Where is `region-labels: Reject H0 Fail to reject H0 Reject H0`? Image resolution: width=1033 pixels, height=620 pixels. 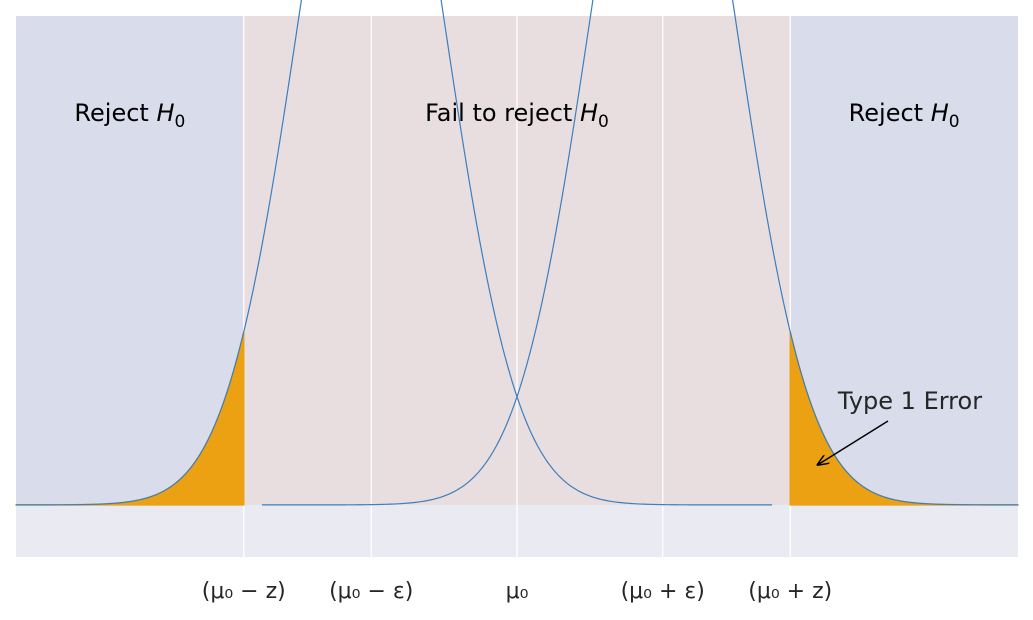 region-labels: Reject H0 Fail to reject H0 Reject H0 is located at coordinates (516, 115).